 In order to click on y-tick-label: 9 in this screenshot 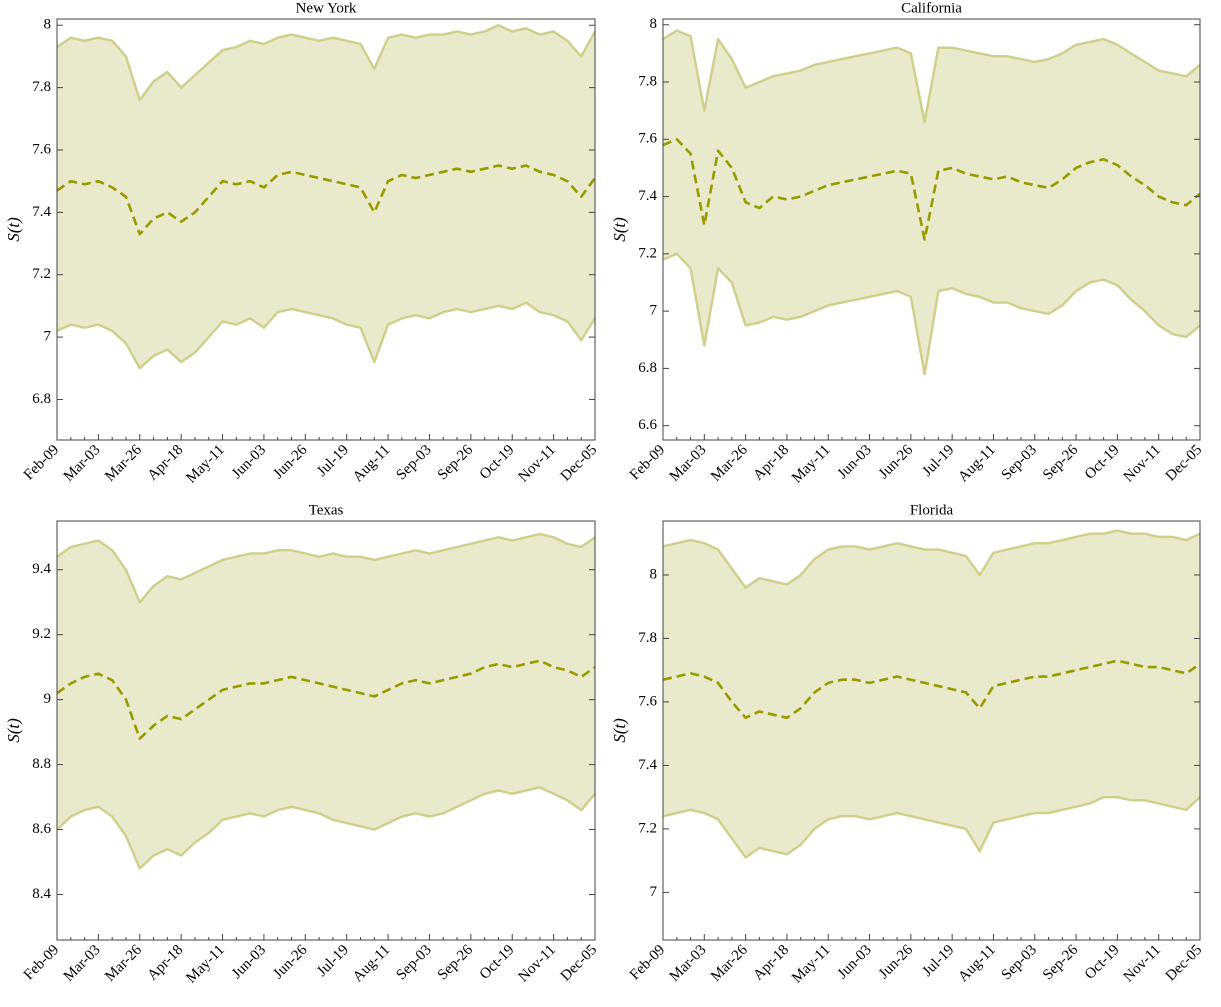, I will do `click(48, 699)`.